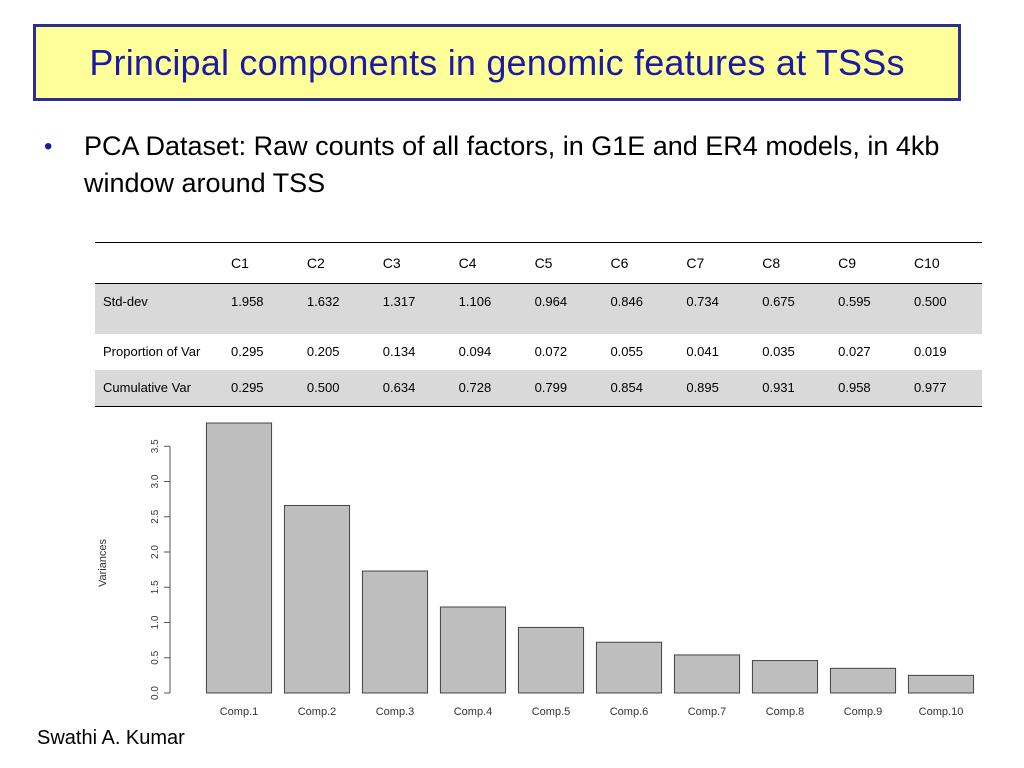 The height and width of the screenshot is (768, 1024). Describe the element at coordinates (944, 387) in the screenshot. I see `table-cell: 0.977` at that location.